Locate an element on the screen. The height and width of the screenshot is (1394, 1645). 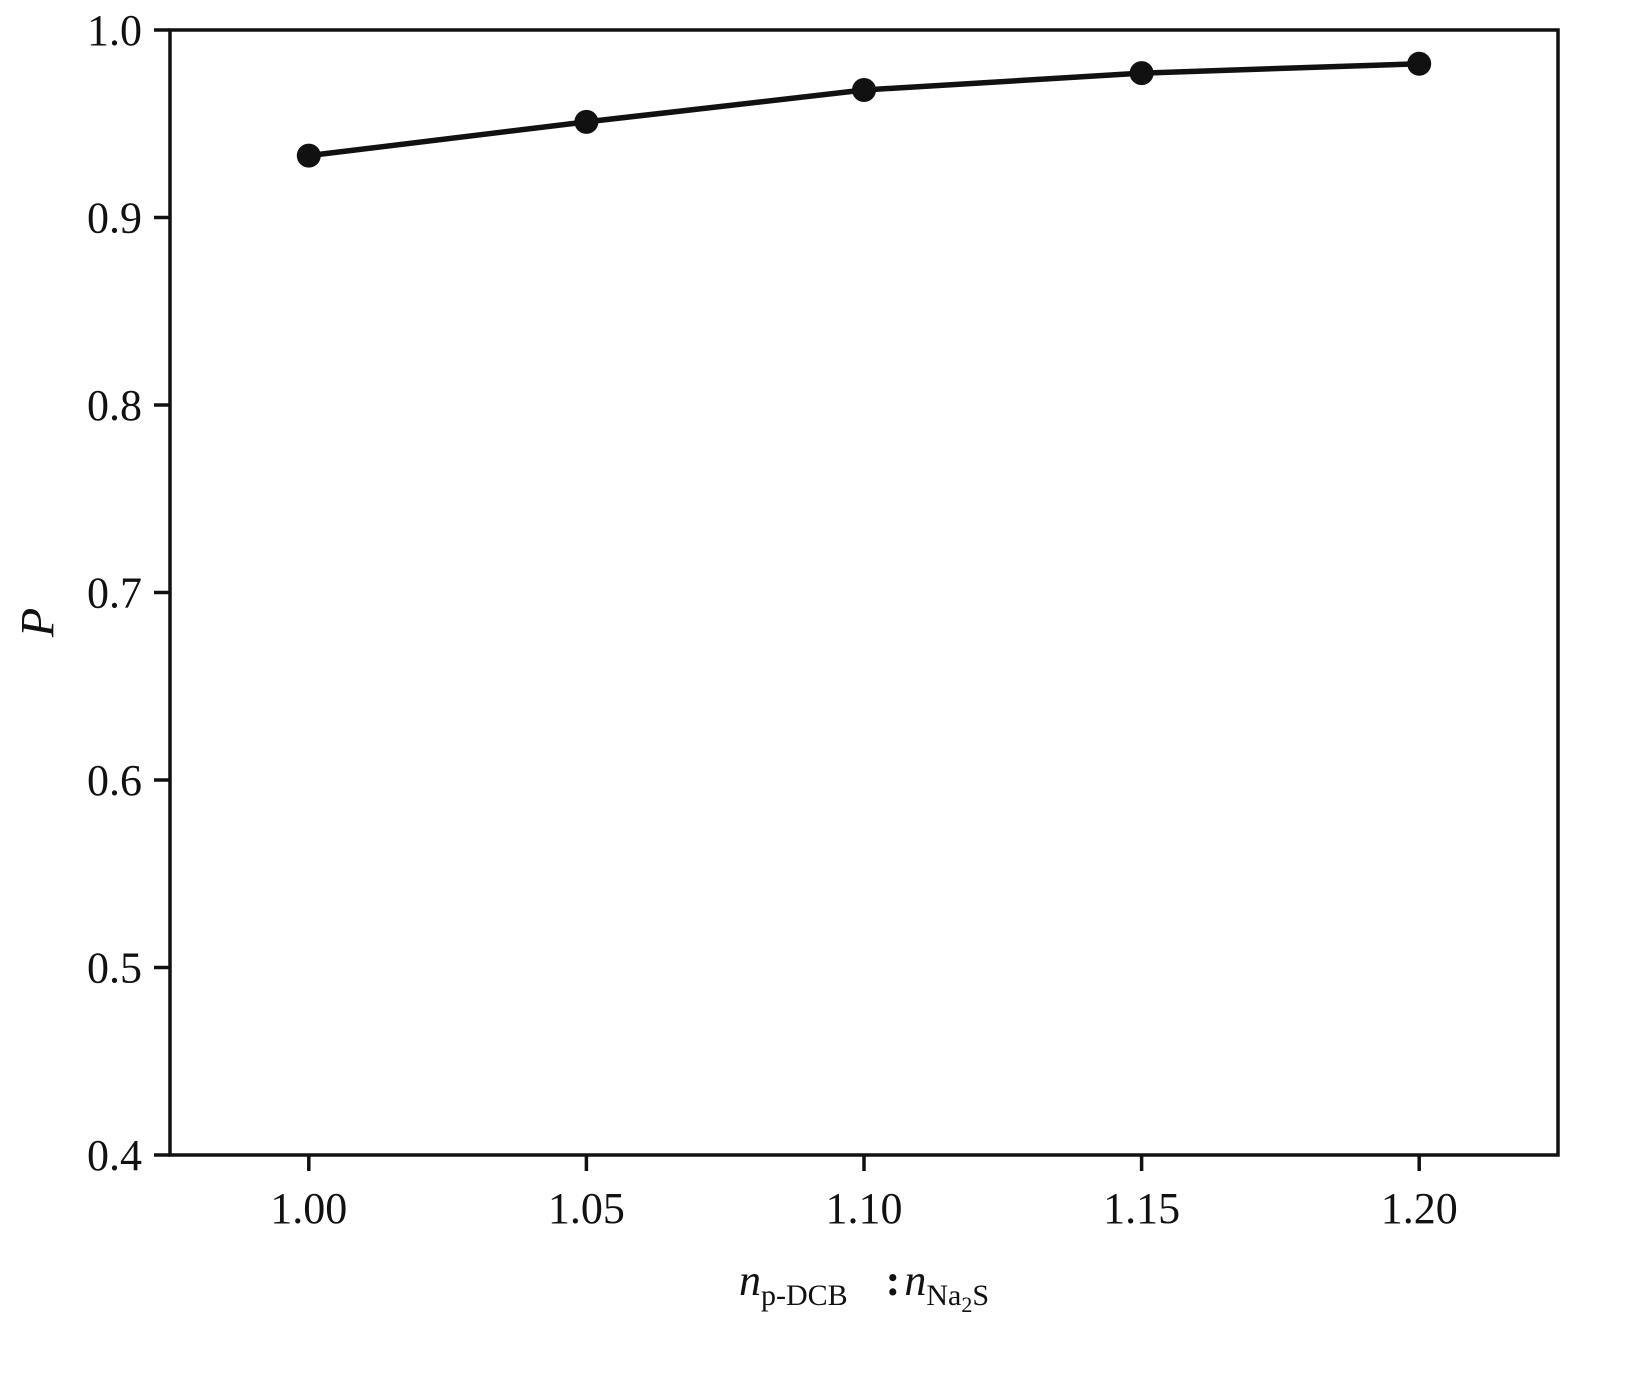
y-tick-label: 0.4 is located at coordinates (114, 1155).